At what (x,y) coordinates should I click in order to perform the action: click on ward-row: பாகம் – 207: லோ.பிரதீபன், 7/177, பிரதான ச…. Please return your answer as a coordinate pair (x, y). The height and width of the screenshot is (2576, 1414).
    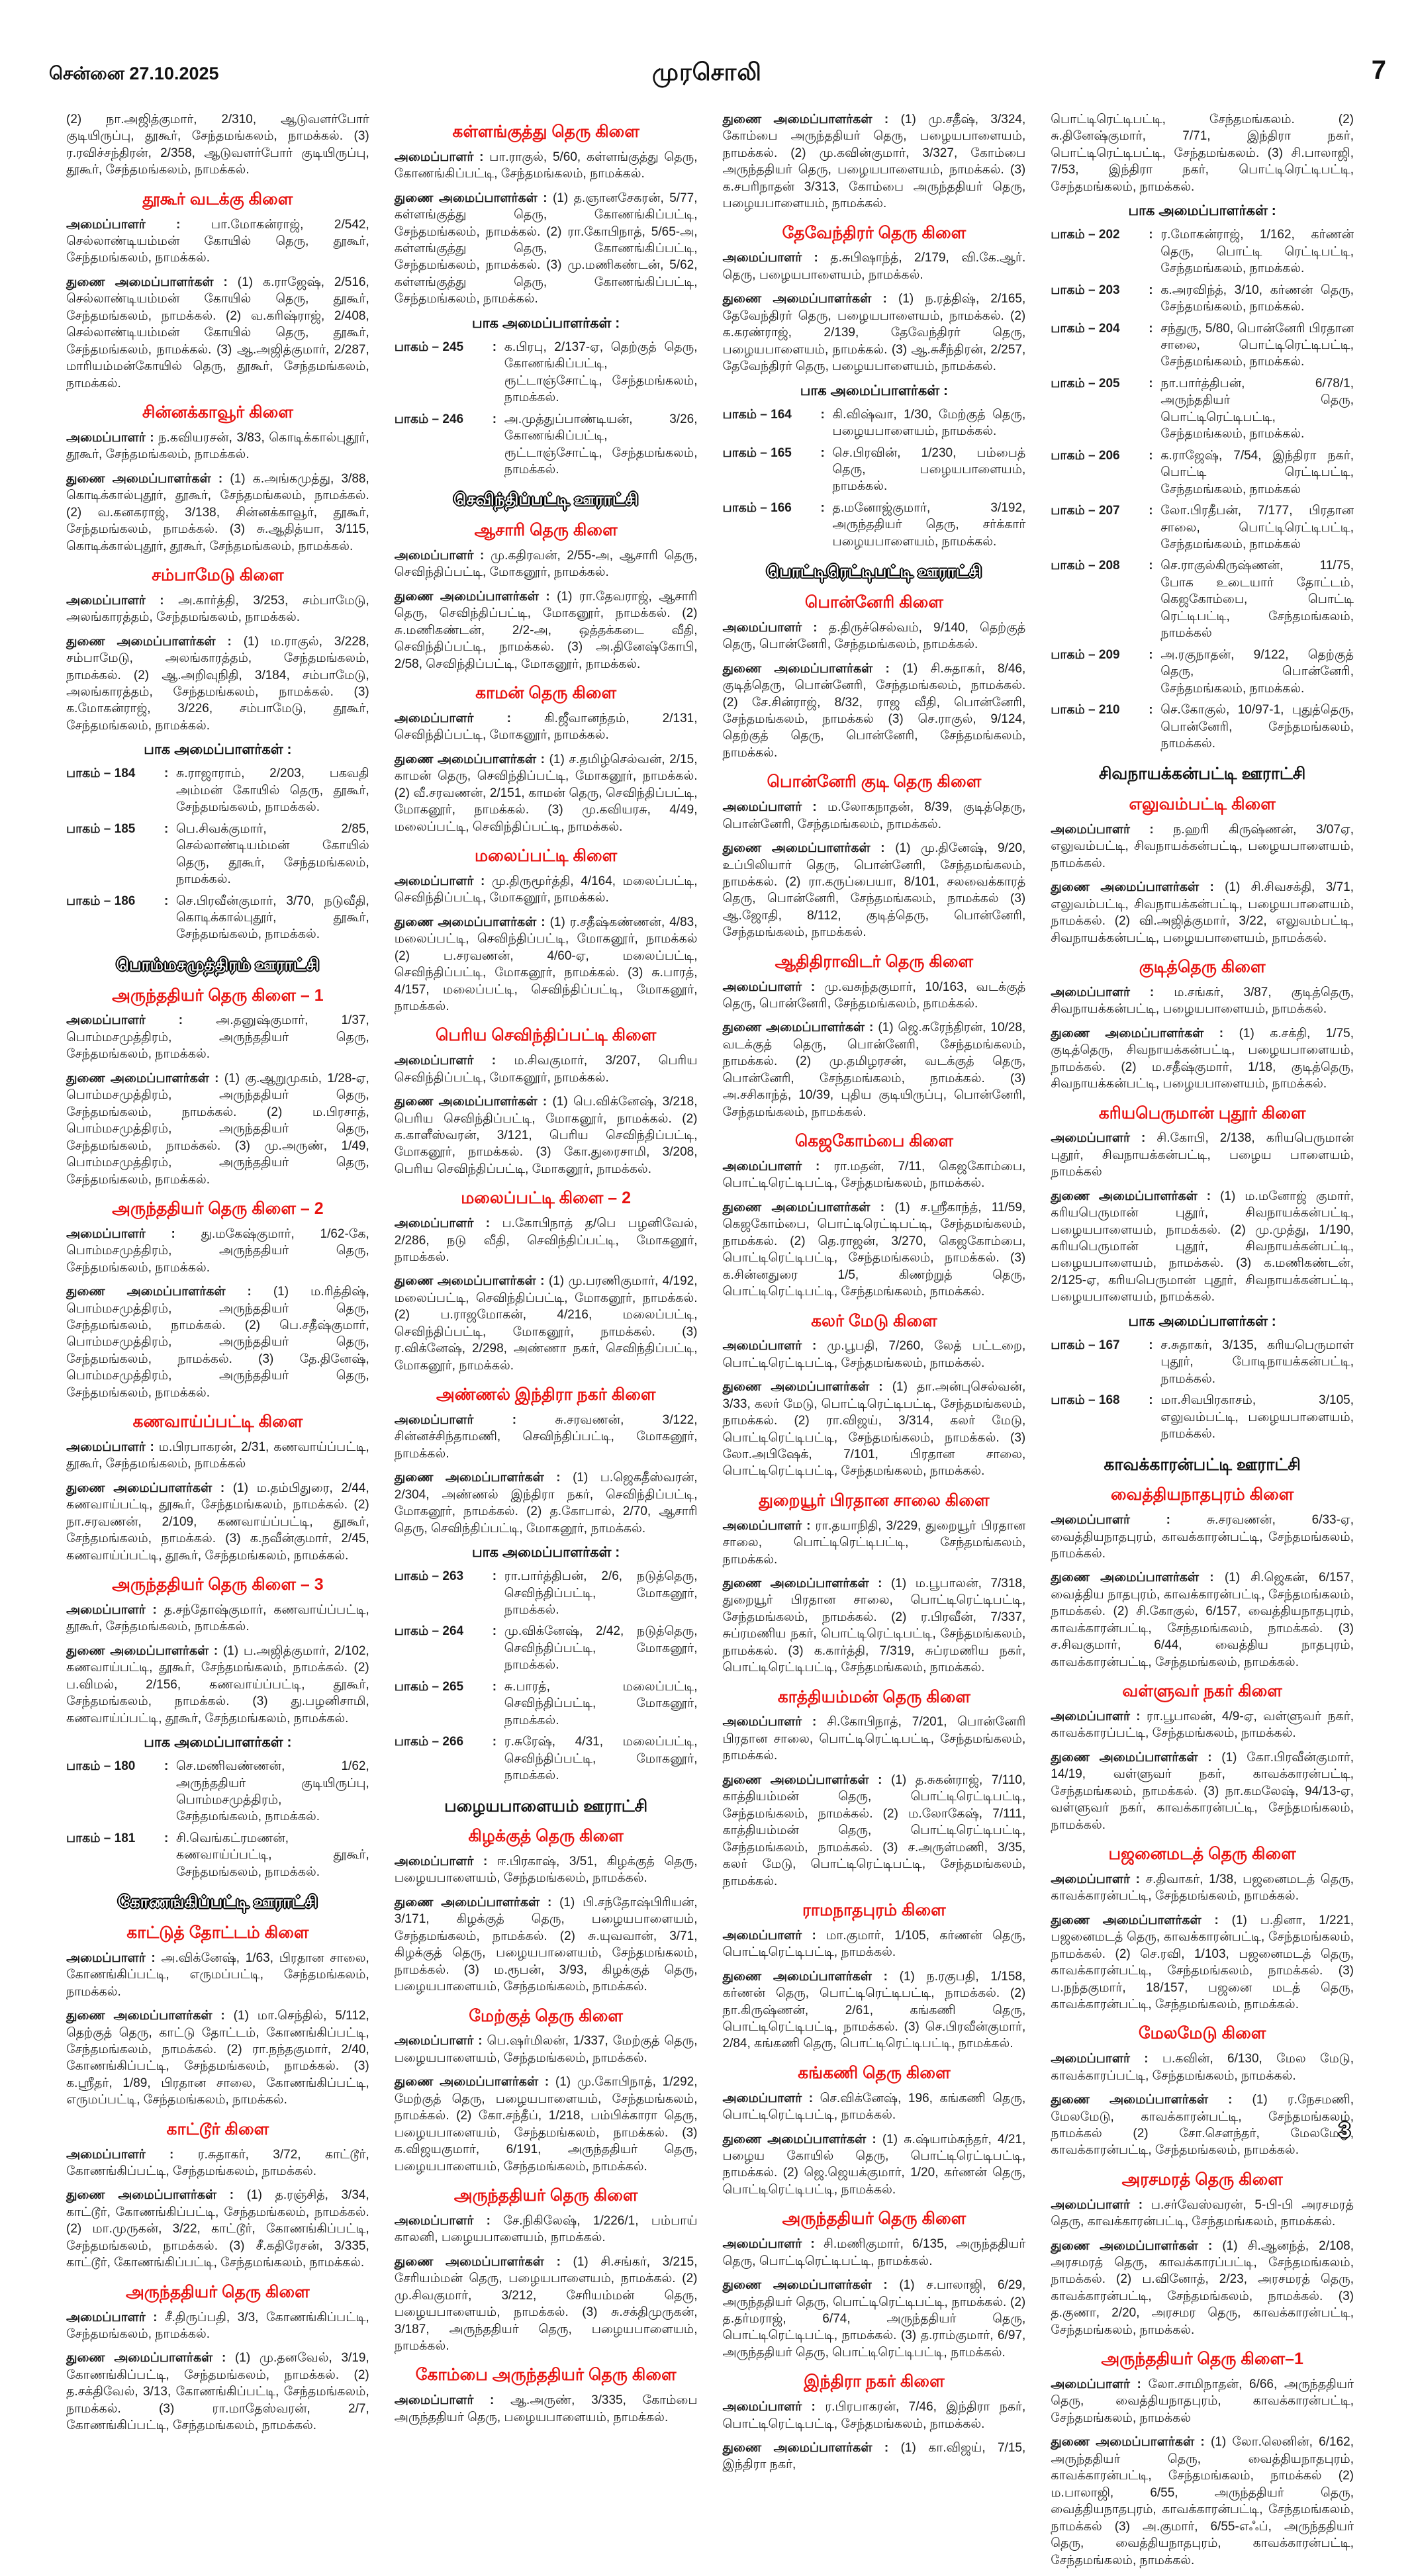
    Looking at the image, I should click on (1202, 527).